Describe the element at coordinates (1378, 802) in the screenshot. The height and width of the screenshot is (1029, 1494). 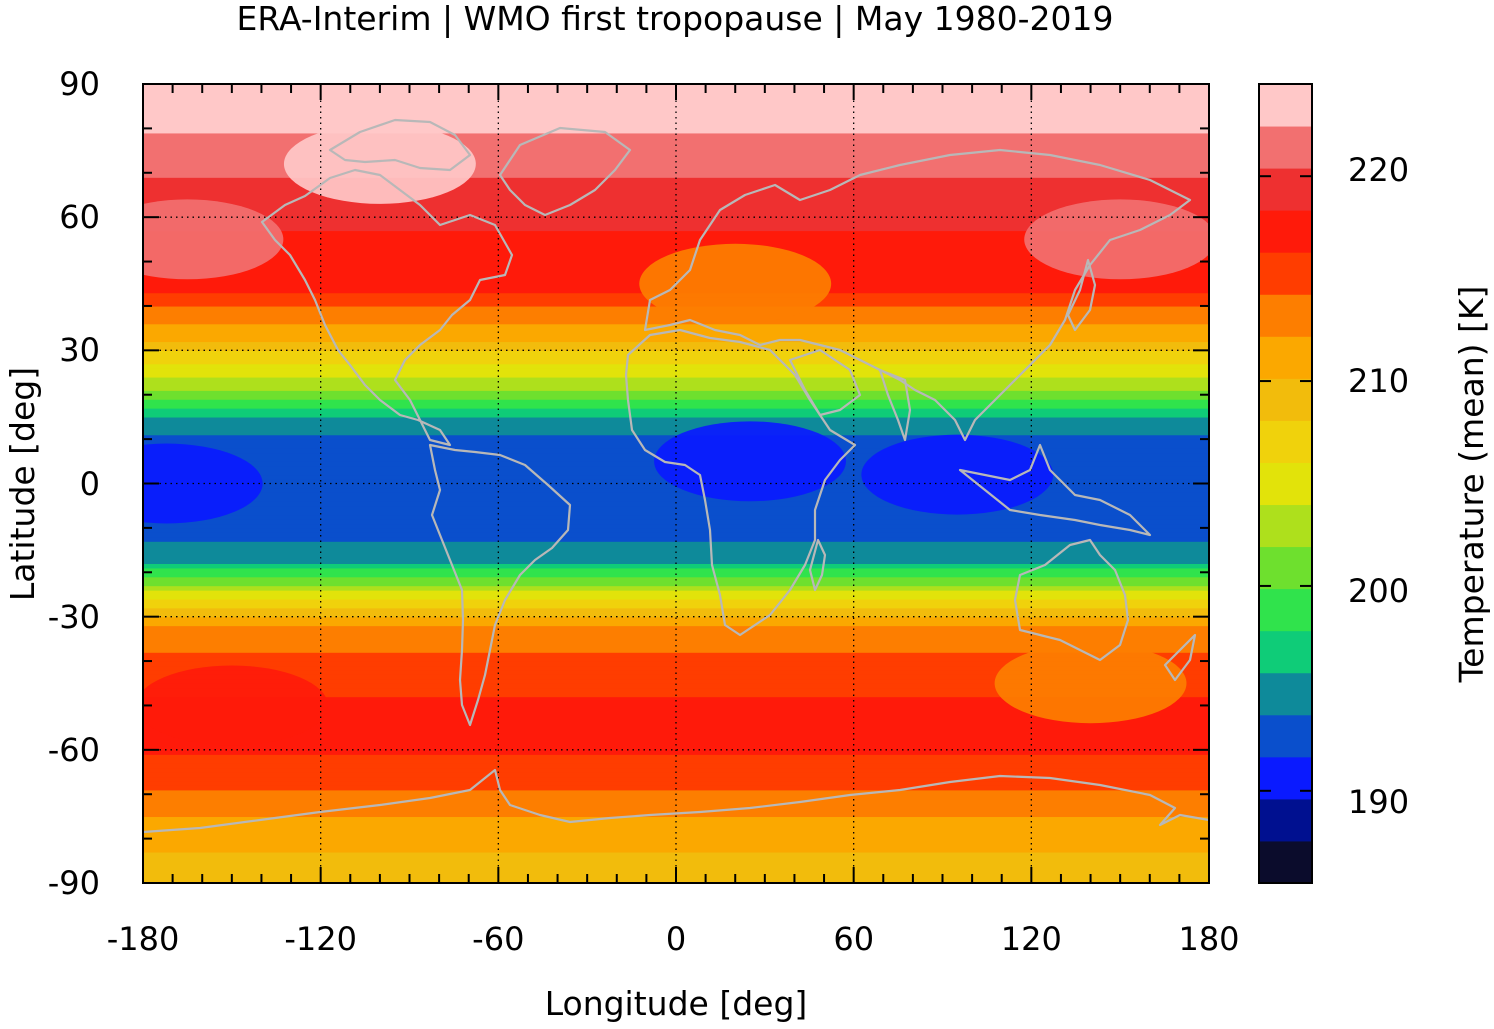
I see `colorbar-tick-label: 190` at that location.